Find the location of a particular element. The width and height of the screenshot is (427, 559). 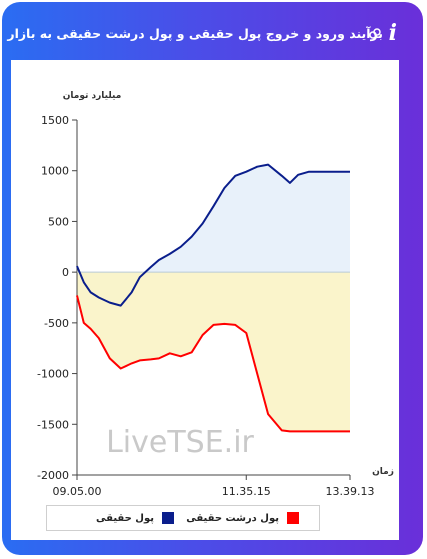

x-tick-label: 13.39.13 is located at coordinates (350, 491).